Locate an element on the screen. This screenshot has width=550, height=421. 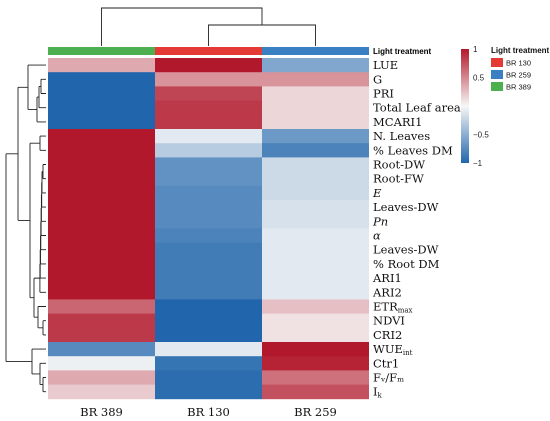
row-label: Root-DW is located at coordinates (399, 165).